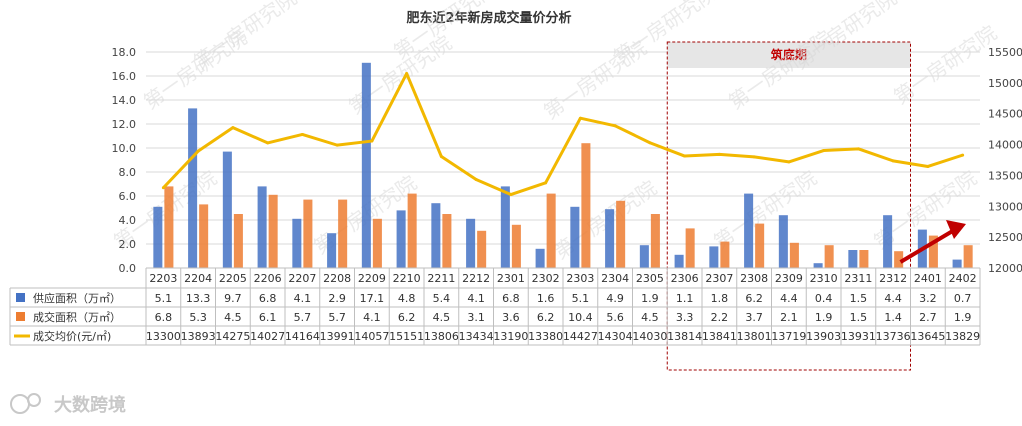 Image resolution: width=1022 pixels, height=426 pixels. Describe the element at coordinates (337, 298) in the screenshot. I see `table-cell: 2.9` at that location.